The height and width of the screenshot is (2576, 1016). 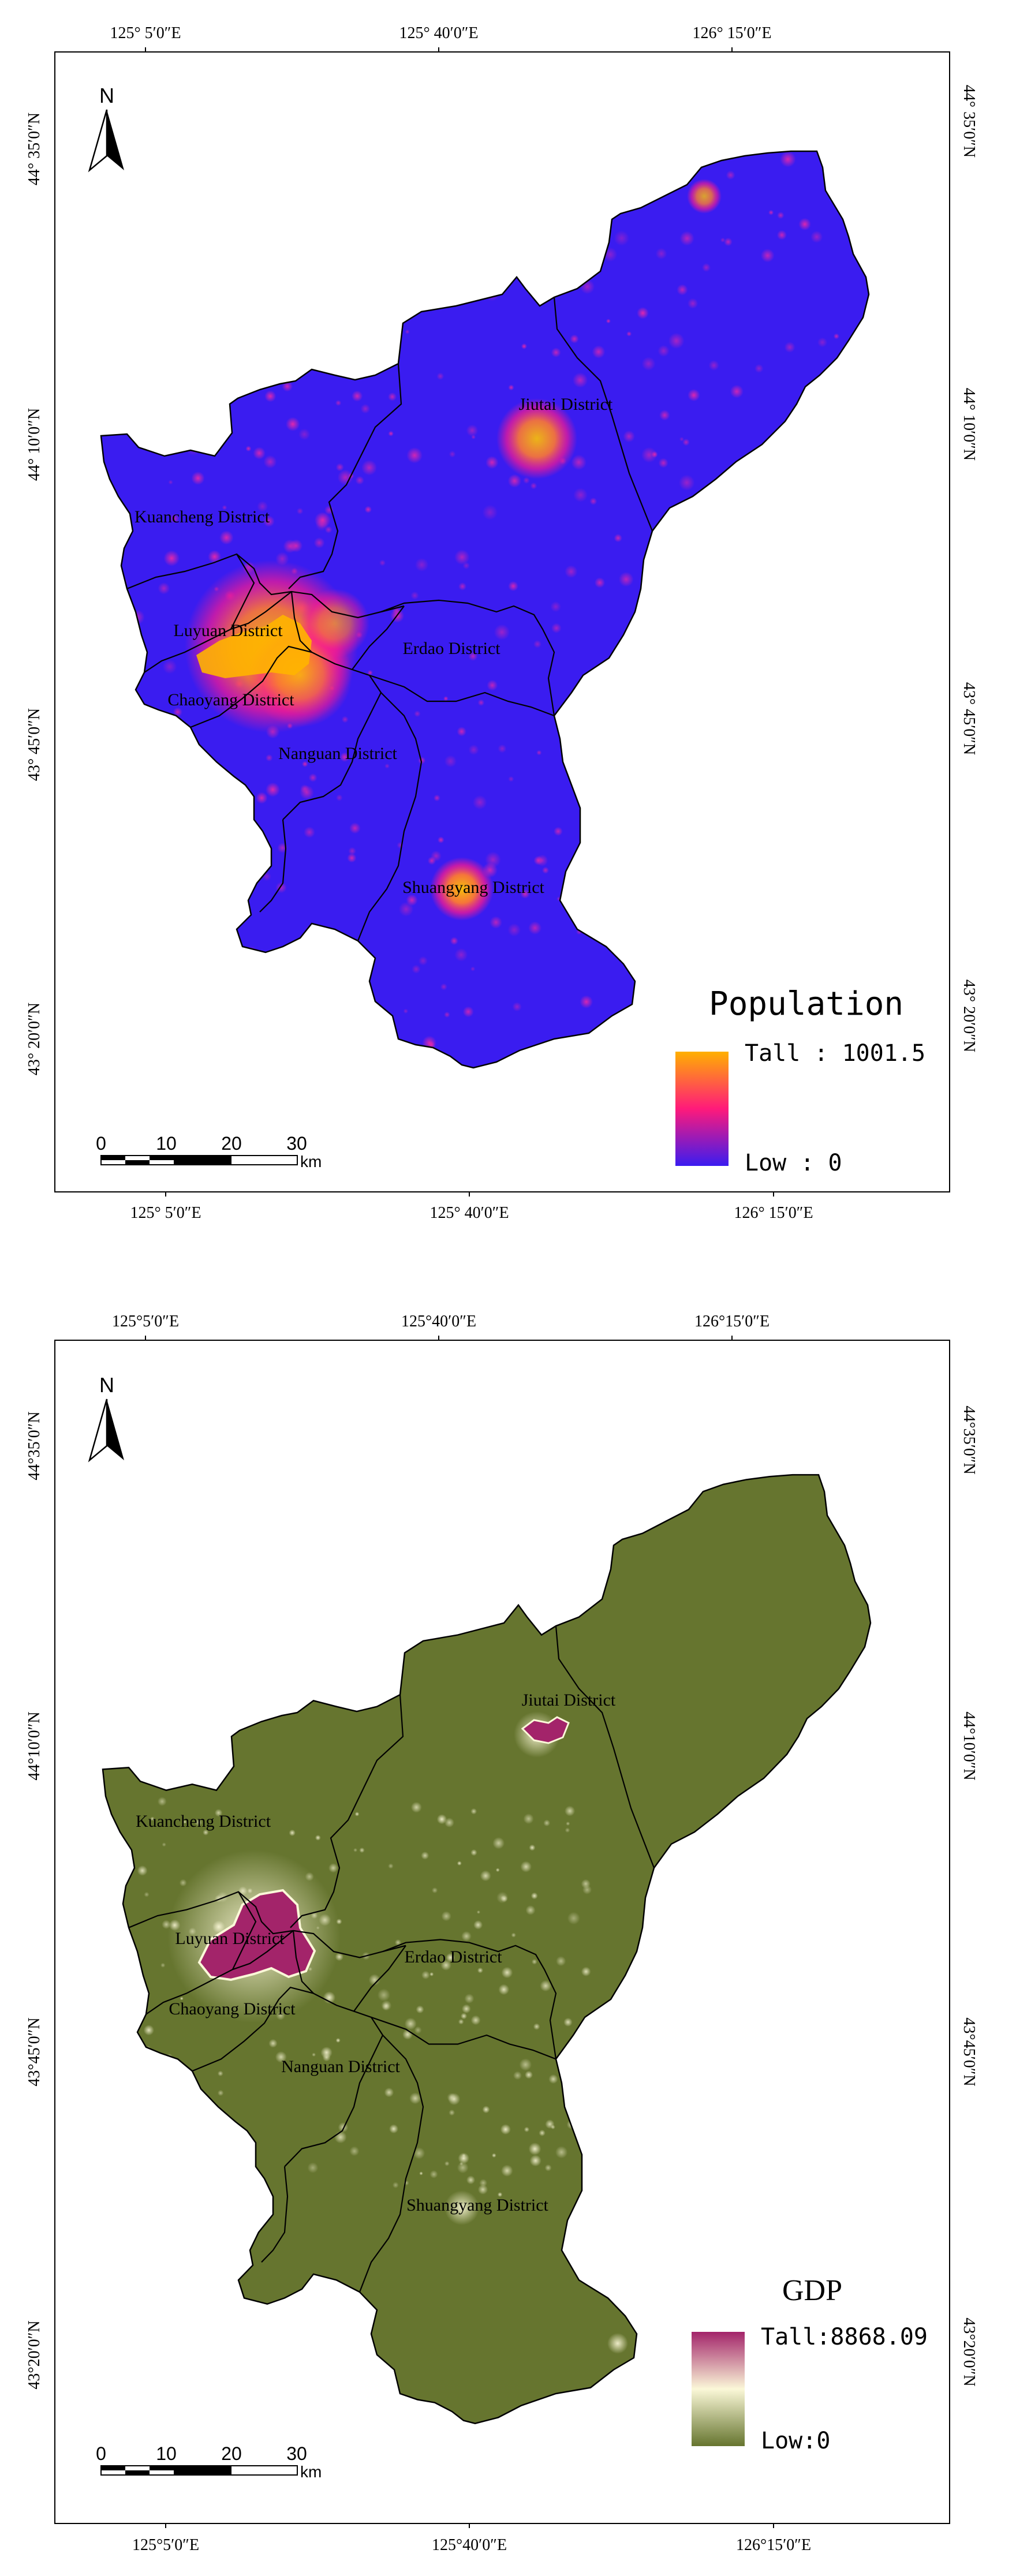 I want to click on left-tick-4: 43°20′0″N, so click(x=34, y=2354).